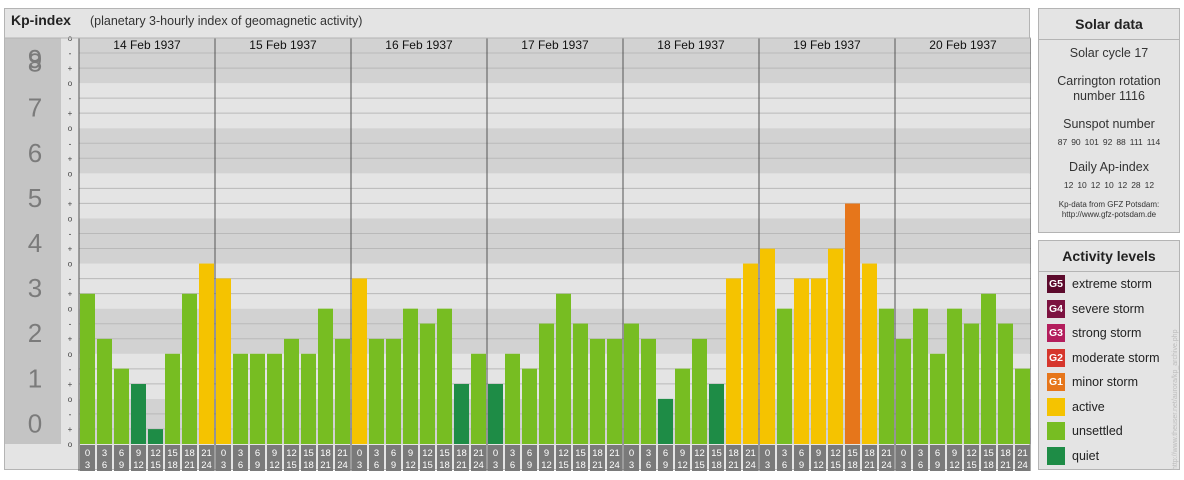  I want to click on y-tick-label: 5, so click(35, 198).